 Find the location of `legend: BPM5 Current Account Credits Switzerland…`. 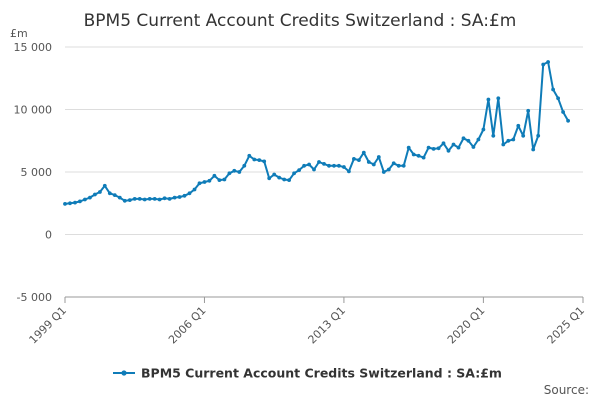

legend: BPM5 Current Account Credits Switzerland… is located at coordinates (307, 373).